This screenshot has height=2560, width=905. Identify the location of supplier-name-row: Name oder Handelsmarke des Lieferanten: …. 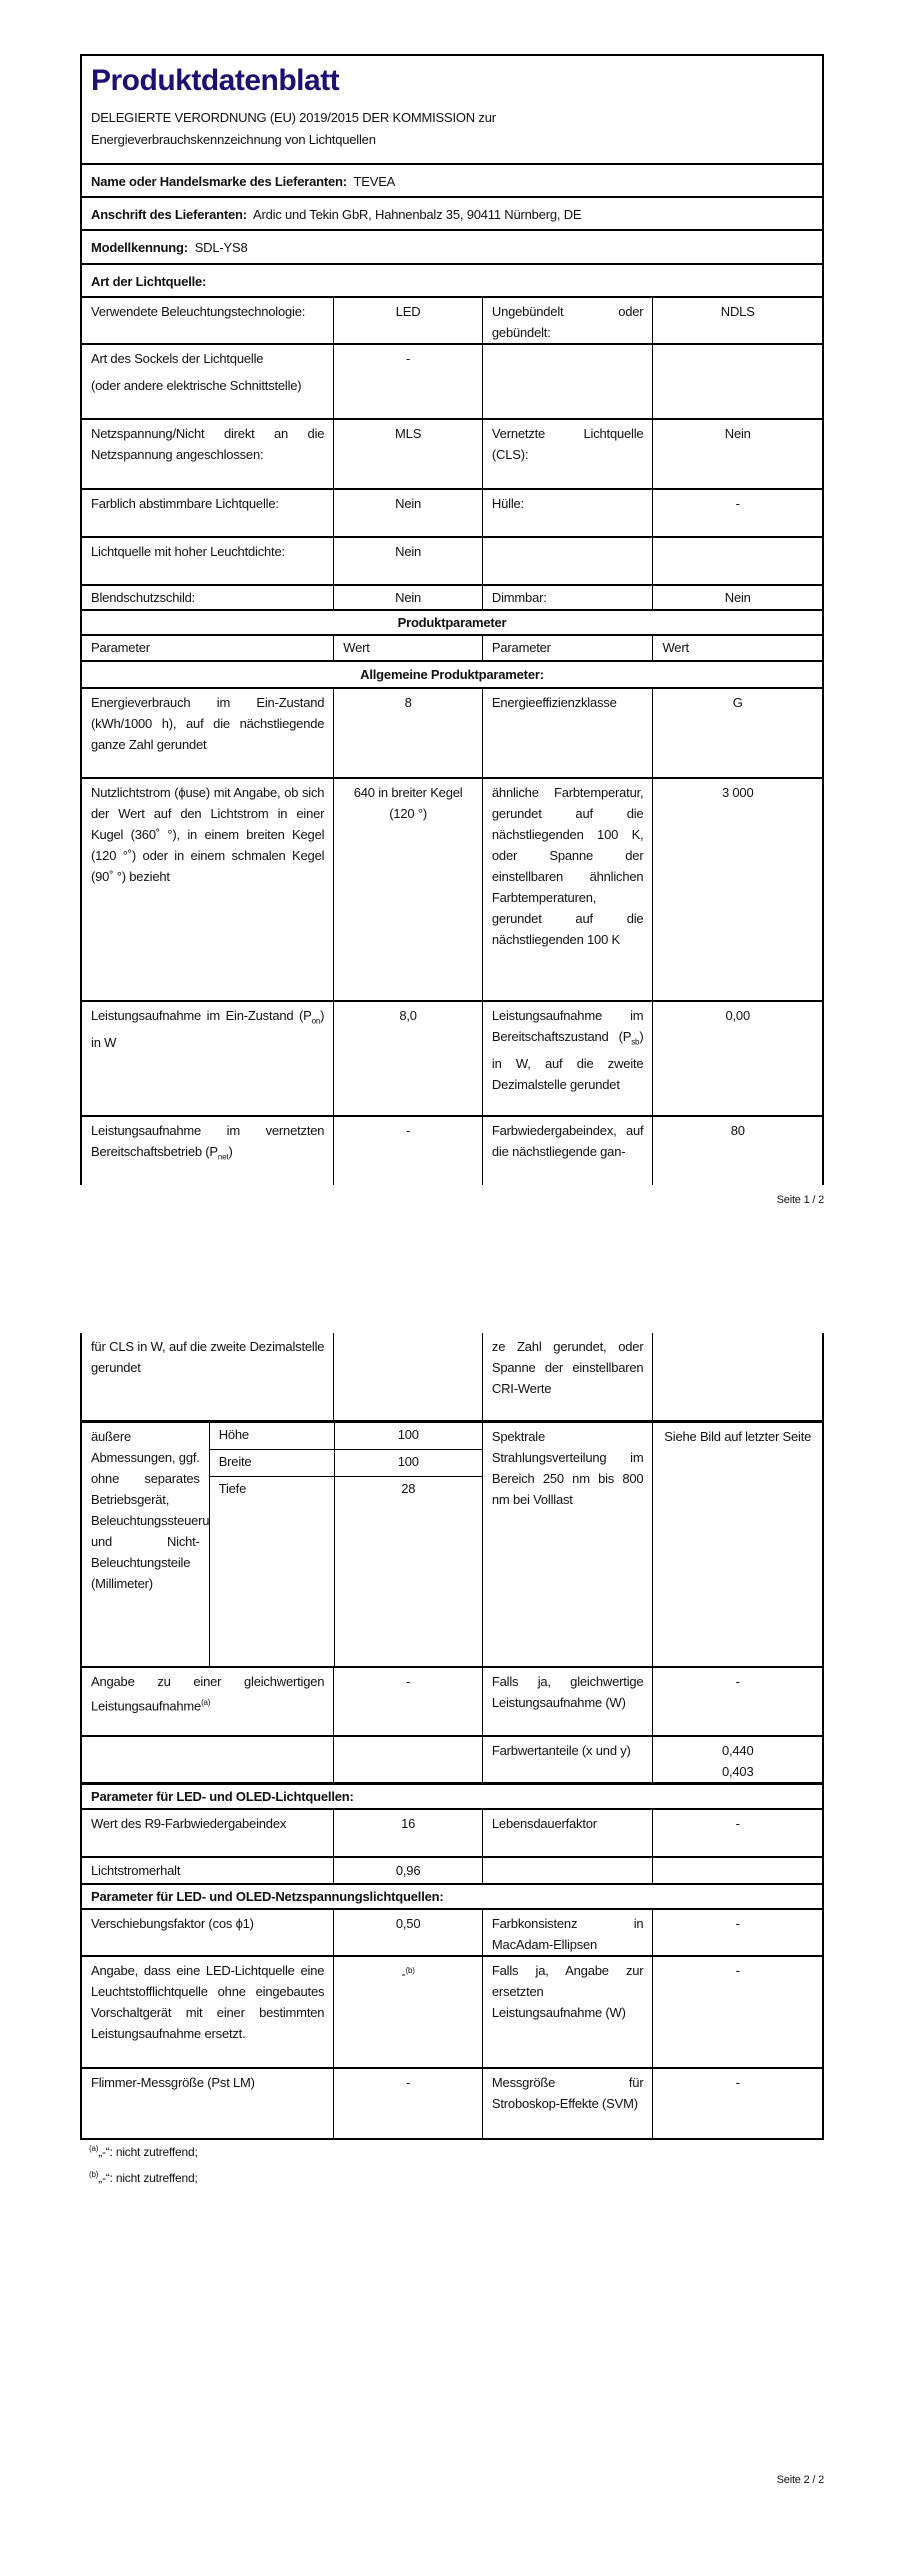
(452, 181).